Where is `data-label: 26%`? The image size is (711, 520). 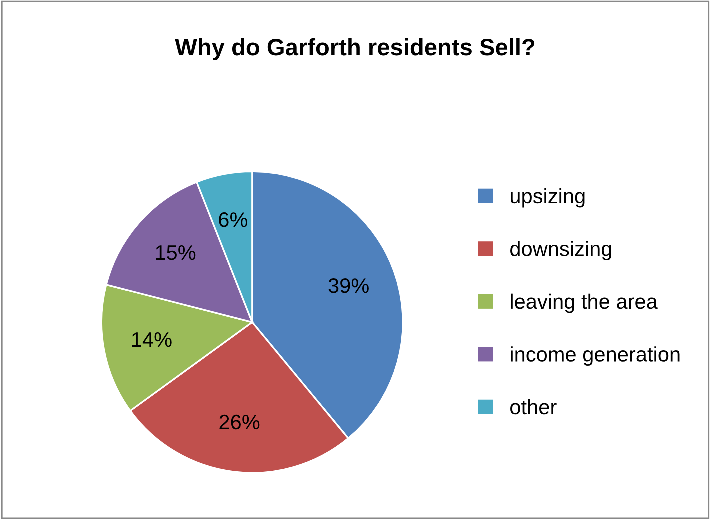 data-label: 26% is located at coordinates (240, 422).